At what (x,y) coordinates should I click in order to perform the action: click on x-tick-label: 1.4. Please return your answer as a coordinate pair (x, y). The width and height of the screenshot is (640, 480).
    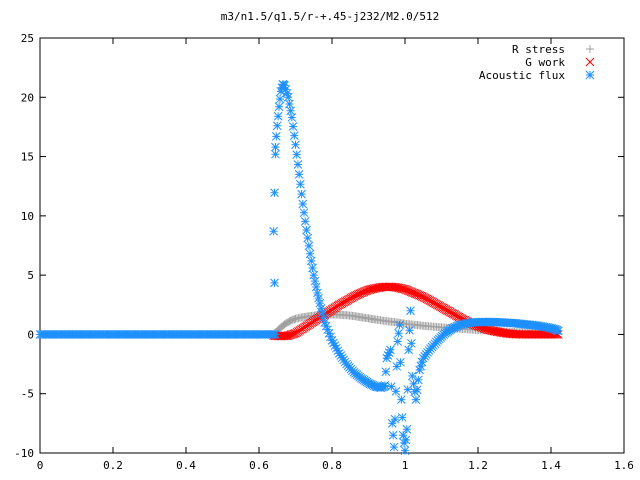
    Looking at the image, I should click on (551, 465).